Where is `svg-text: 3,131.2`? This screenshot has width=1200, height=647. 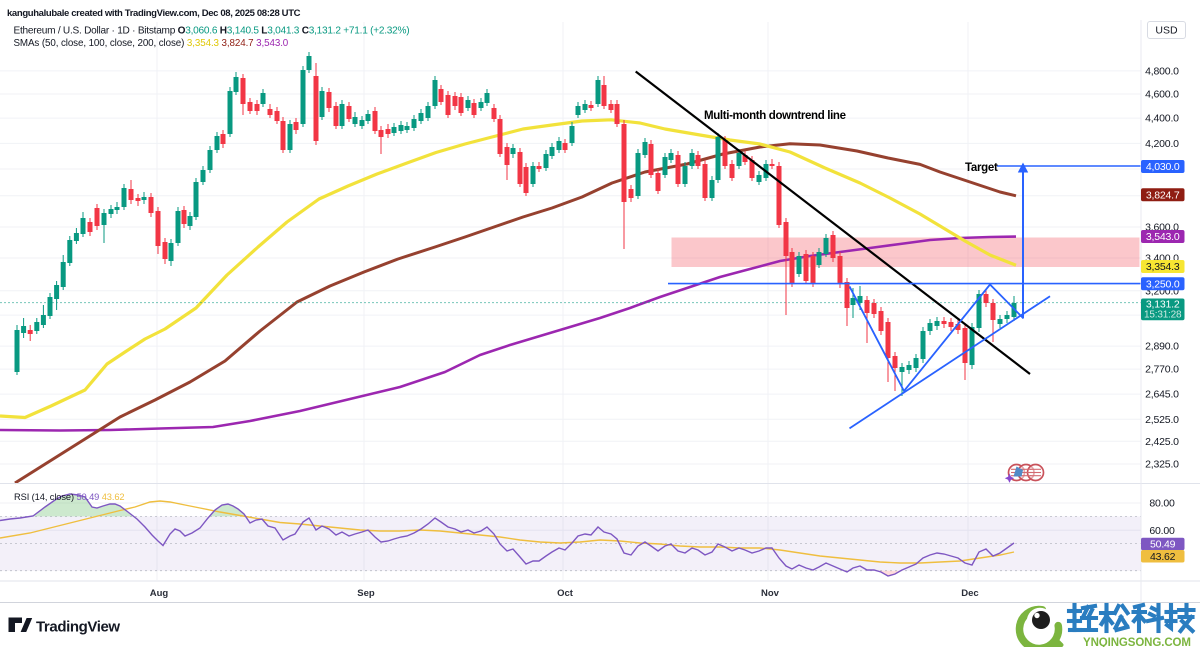
svg-text: 3,131.2 is located at coordinates (1163, 305).